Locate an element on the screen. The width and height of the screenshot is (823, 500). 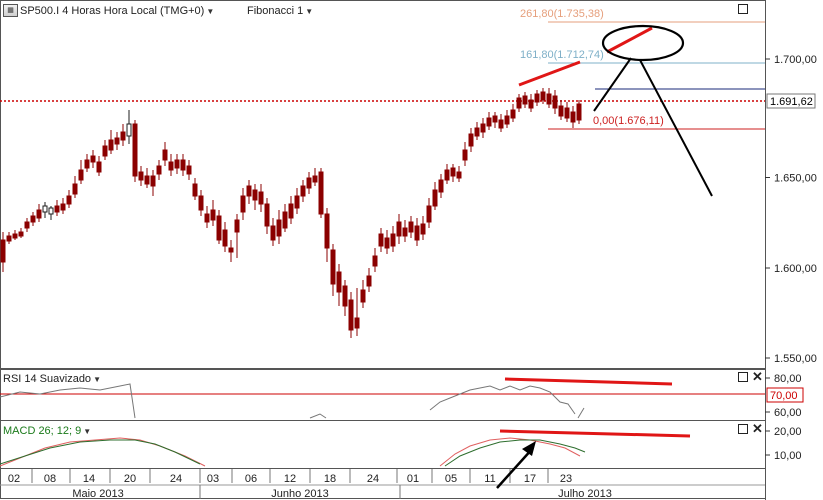
rsi-close-icon: ✕ is located at coordinates (757, 376).